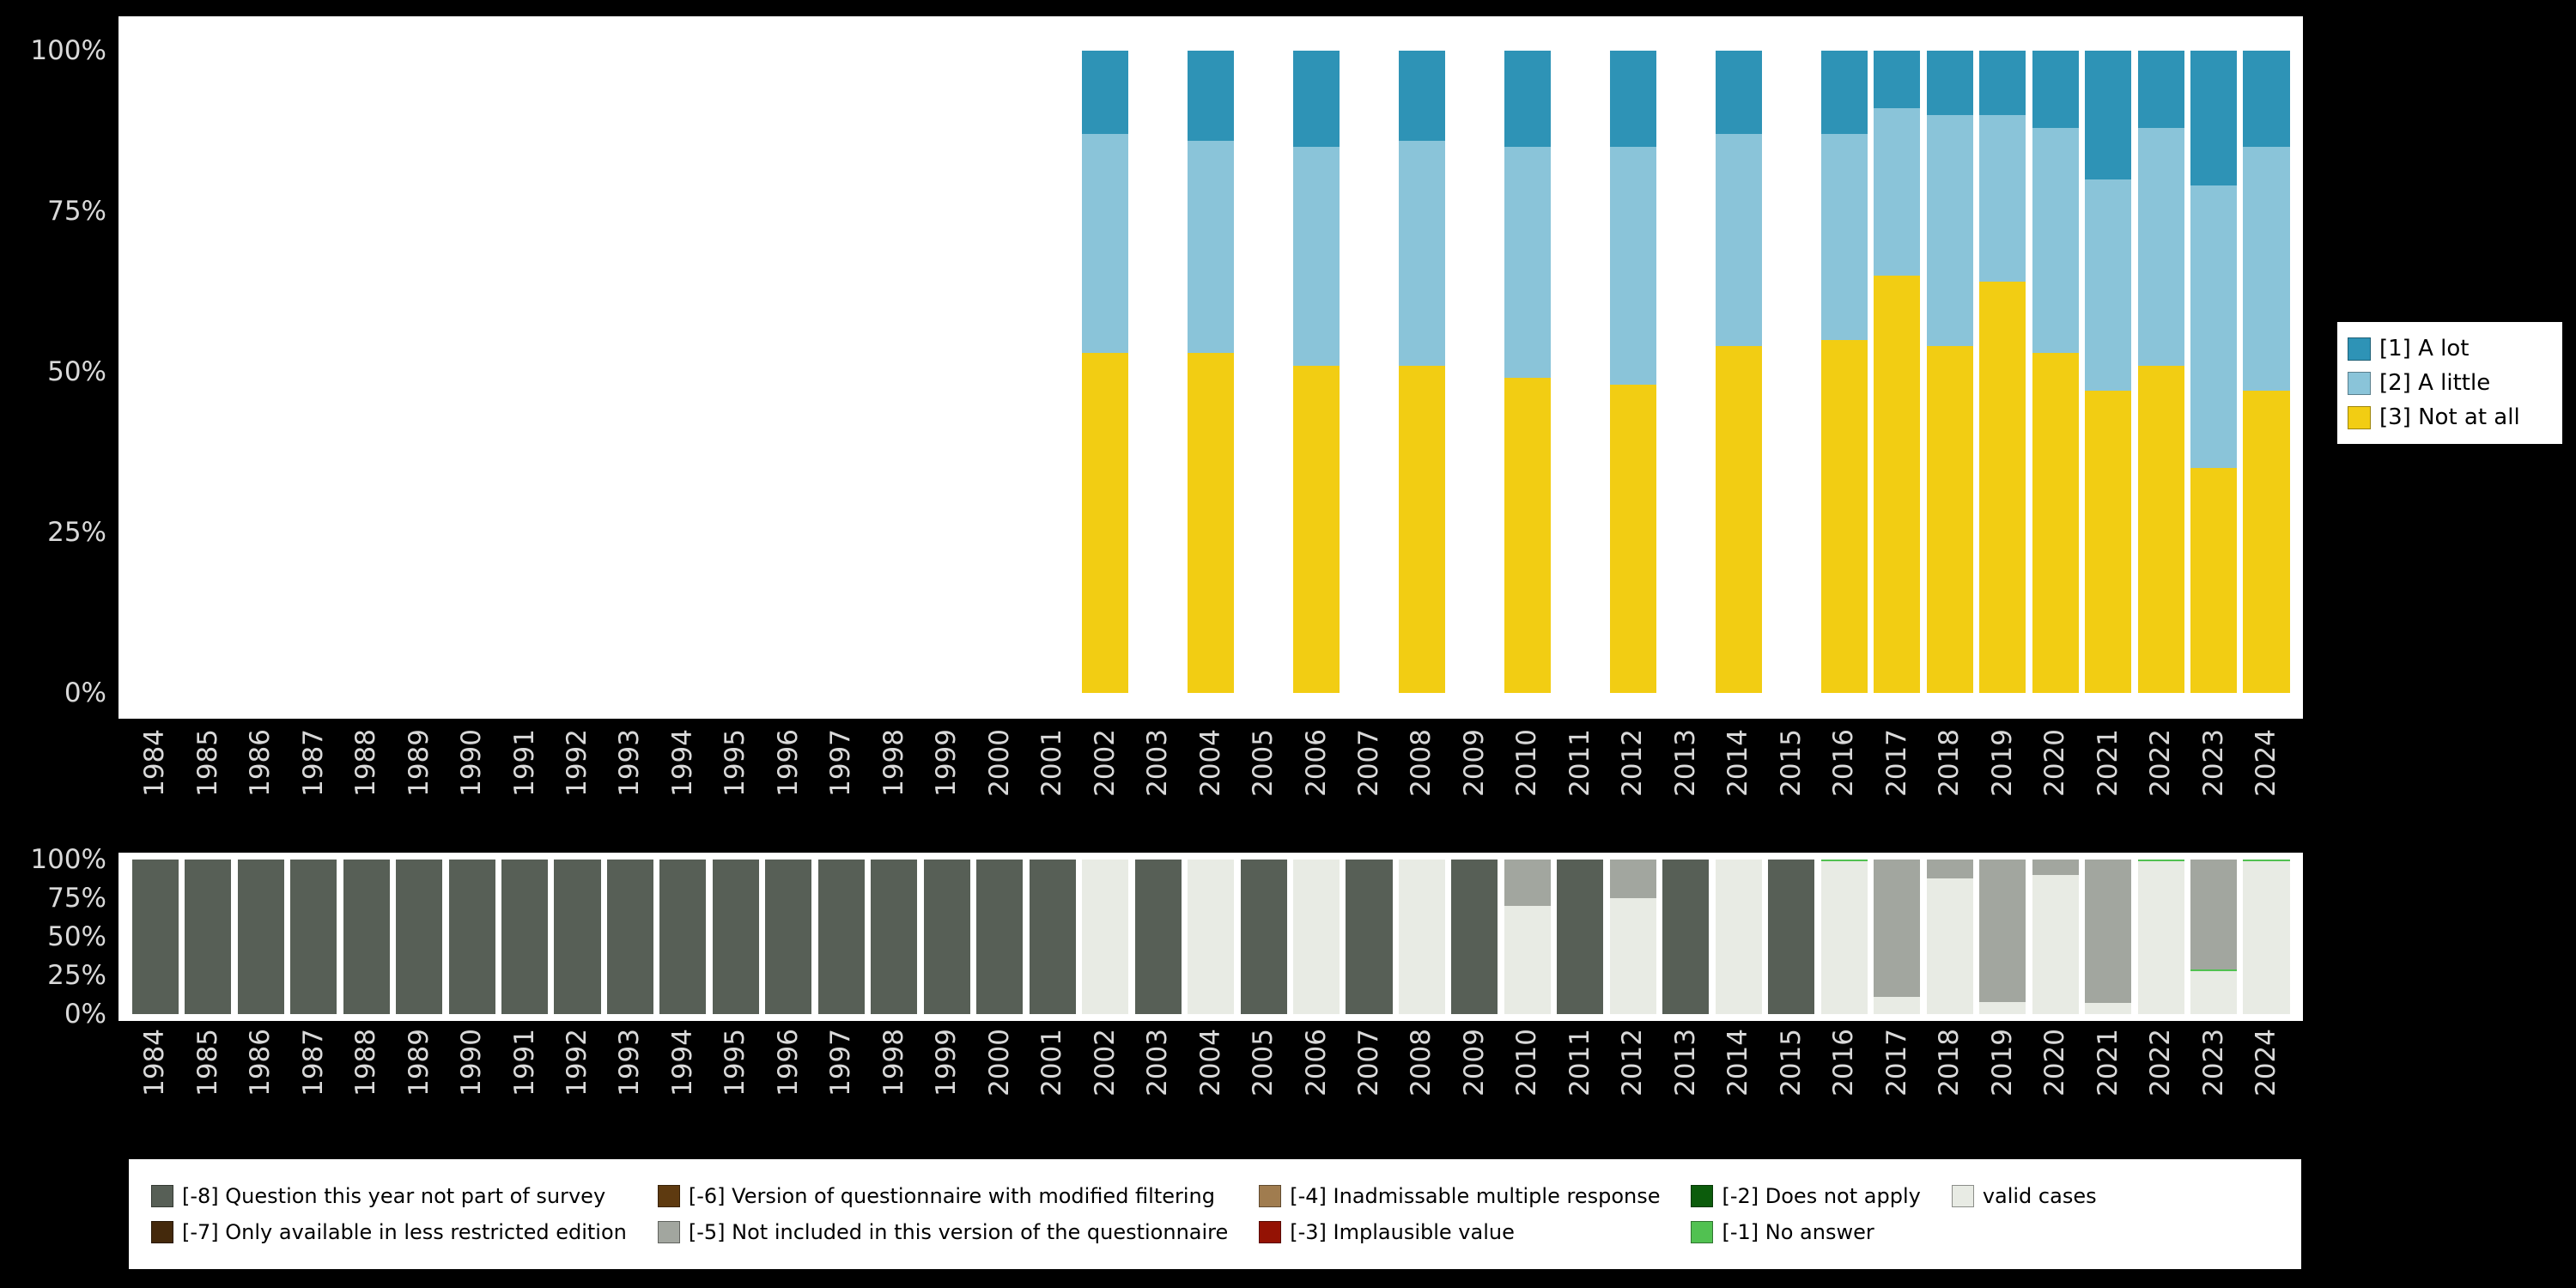 The height and width of the screenshot is (1288, 2576). What do you see at coordinates (261, 372) in the screenshot?
I see `stacked-bar-1986` at bounding box center [261, 372].